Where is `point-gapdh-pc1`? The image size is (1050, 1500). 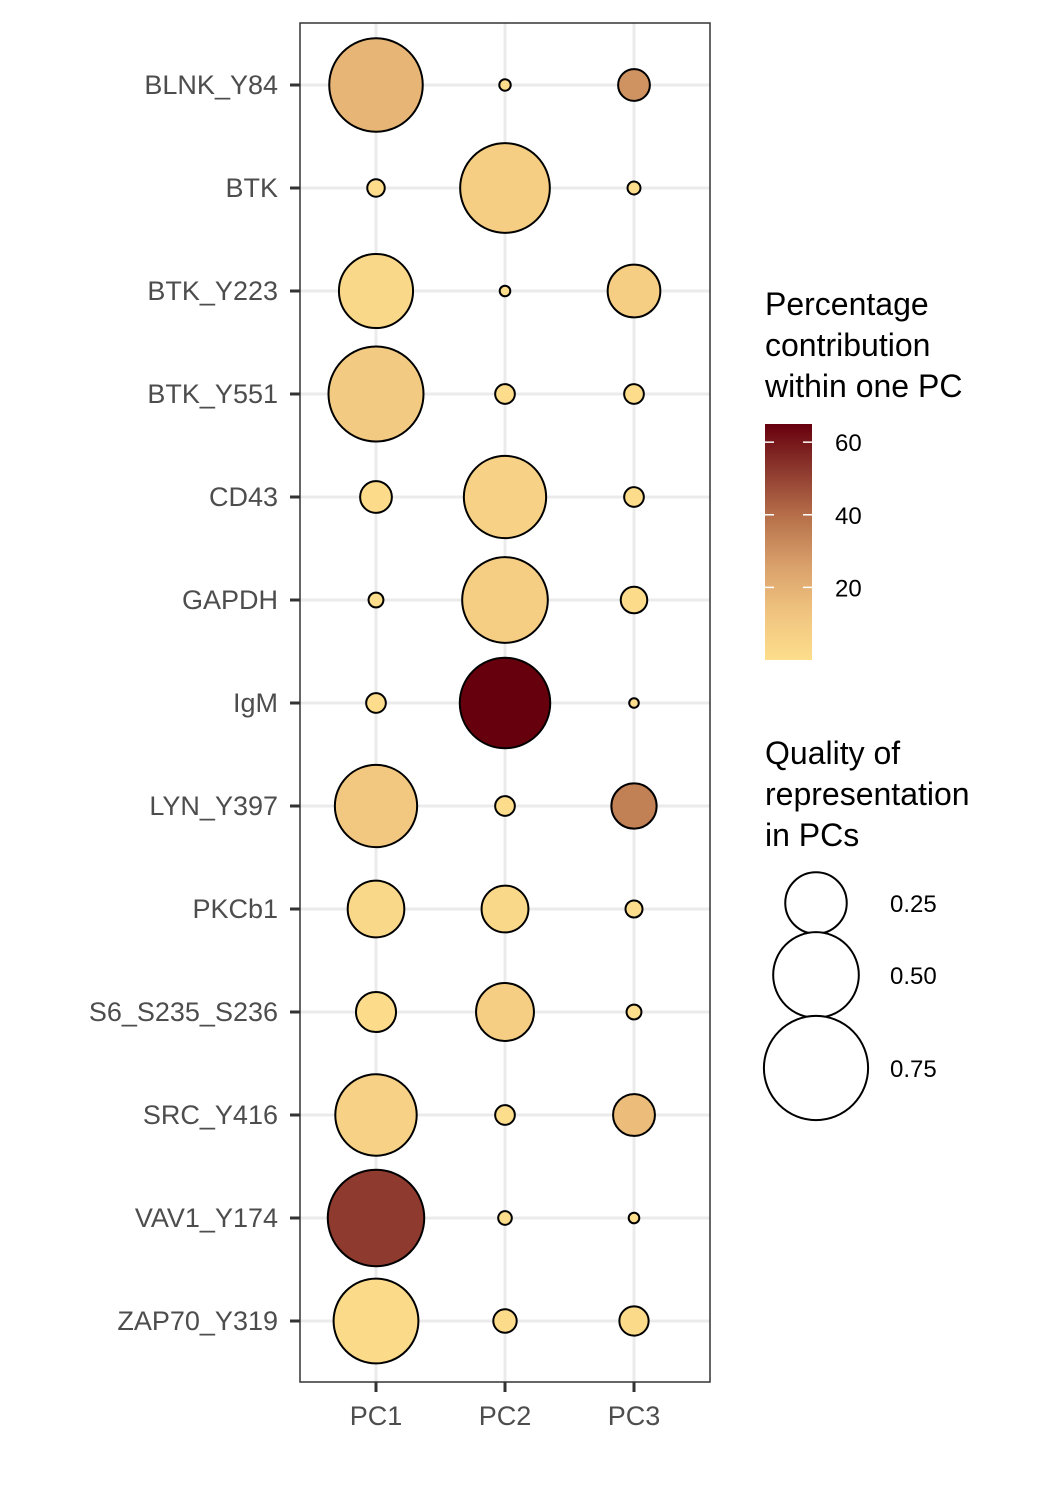
point-gapdh-pc1 is located at coordinates (376, 600).